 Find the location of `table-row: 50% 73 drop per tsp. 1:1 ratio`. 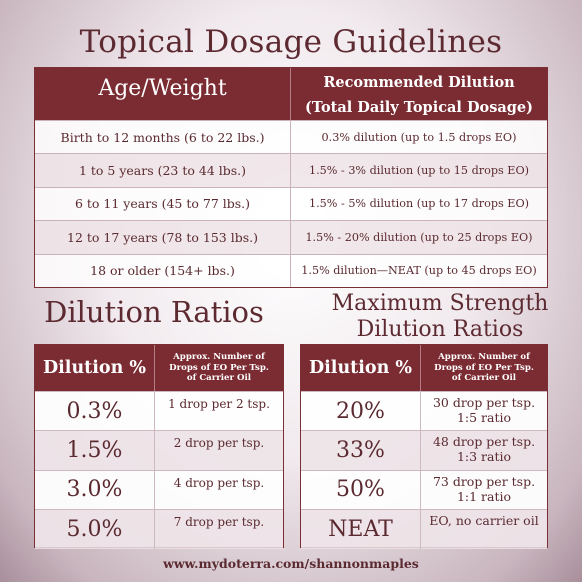

table-row: 50% 73 drop per tsp. 1:1 ratio is located at coordinates (424, 489).